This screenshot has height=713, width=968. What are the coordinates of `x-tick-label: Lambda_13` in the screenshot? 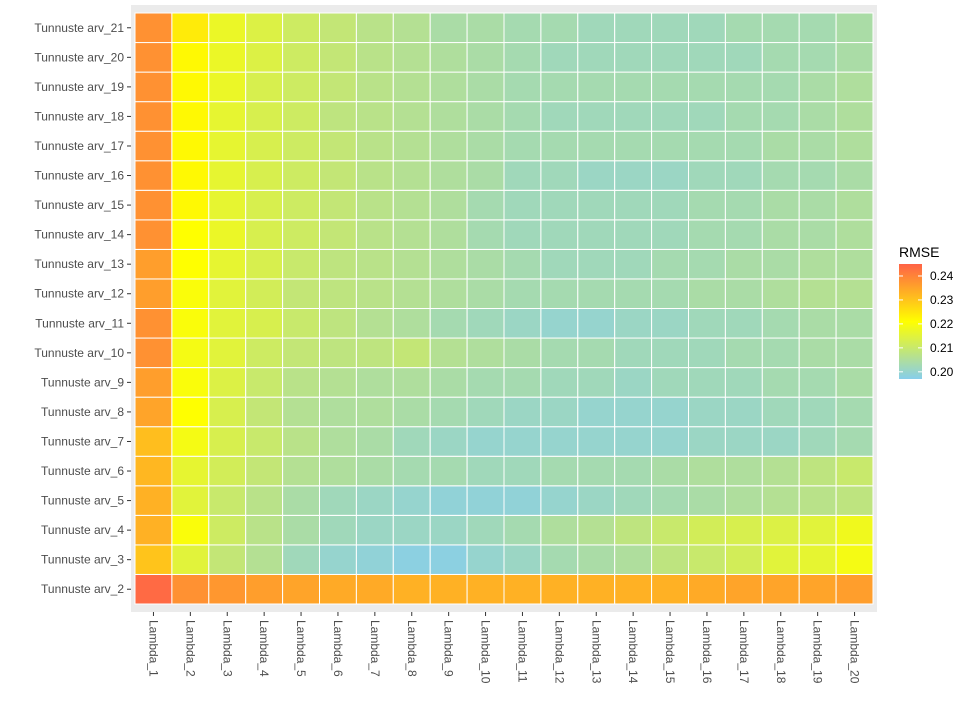 It's located at (596, 652).